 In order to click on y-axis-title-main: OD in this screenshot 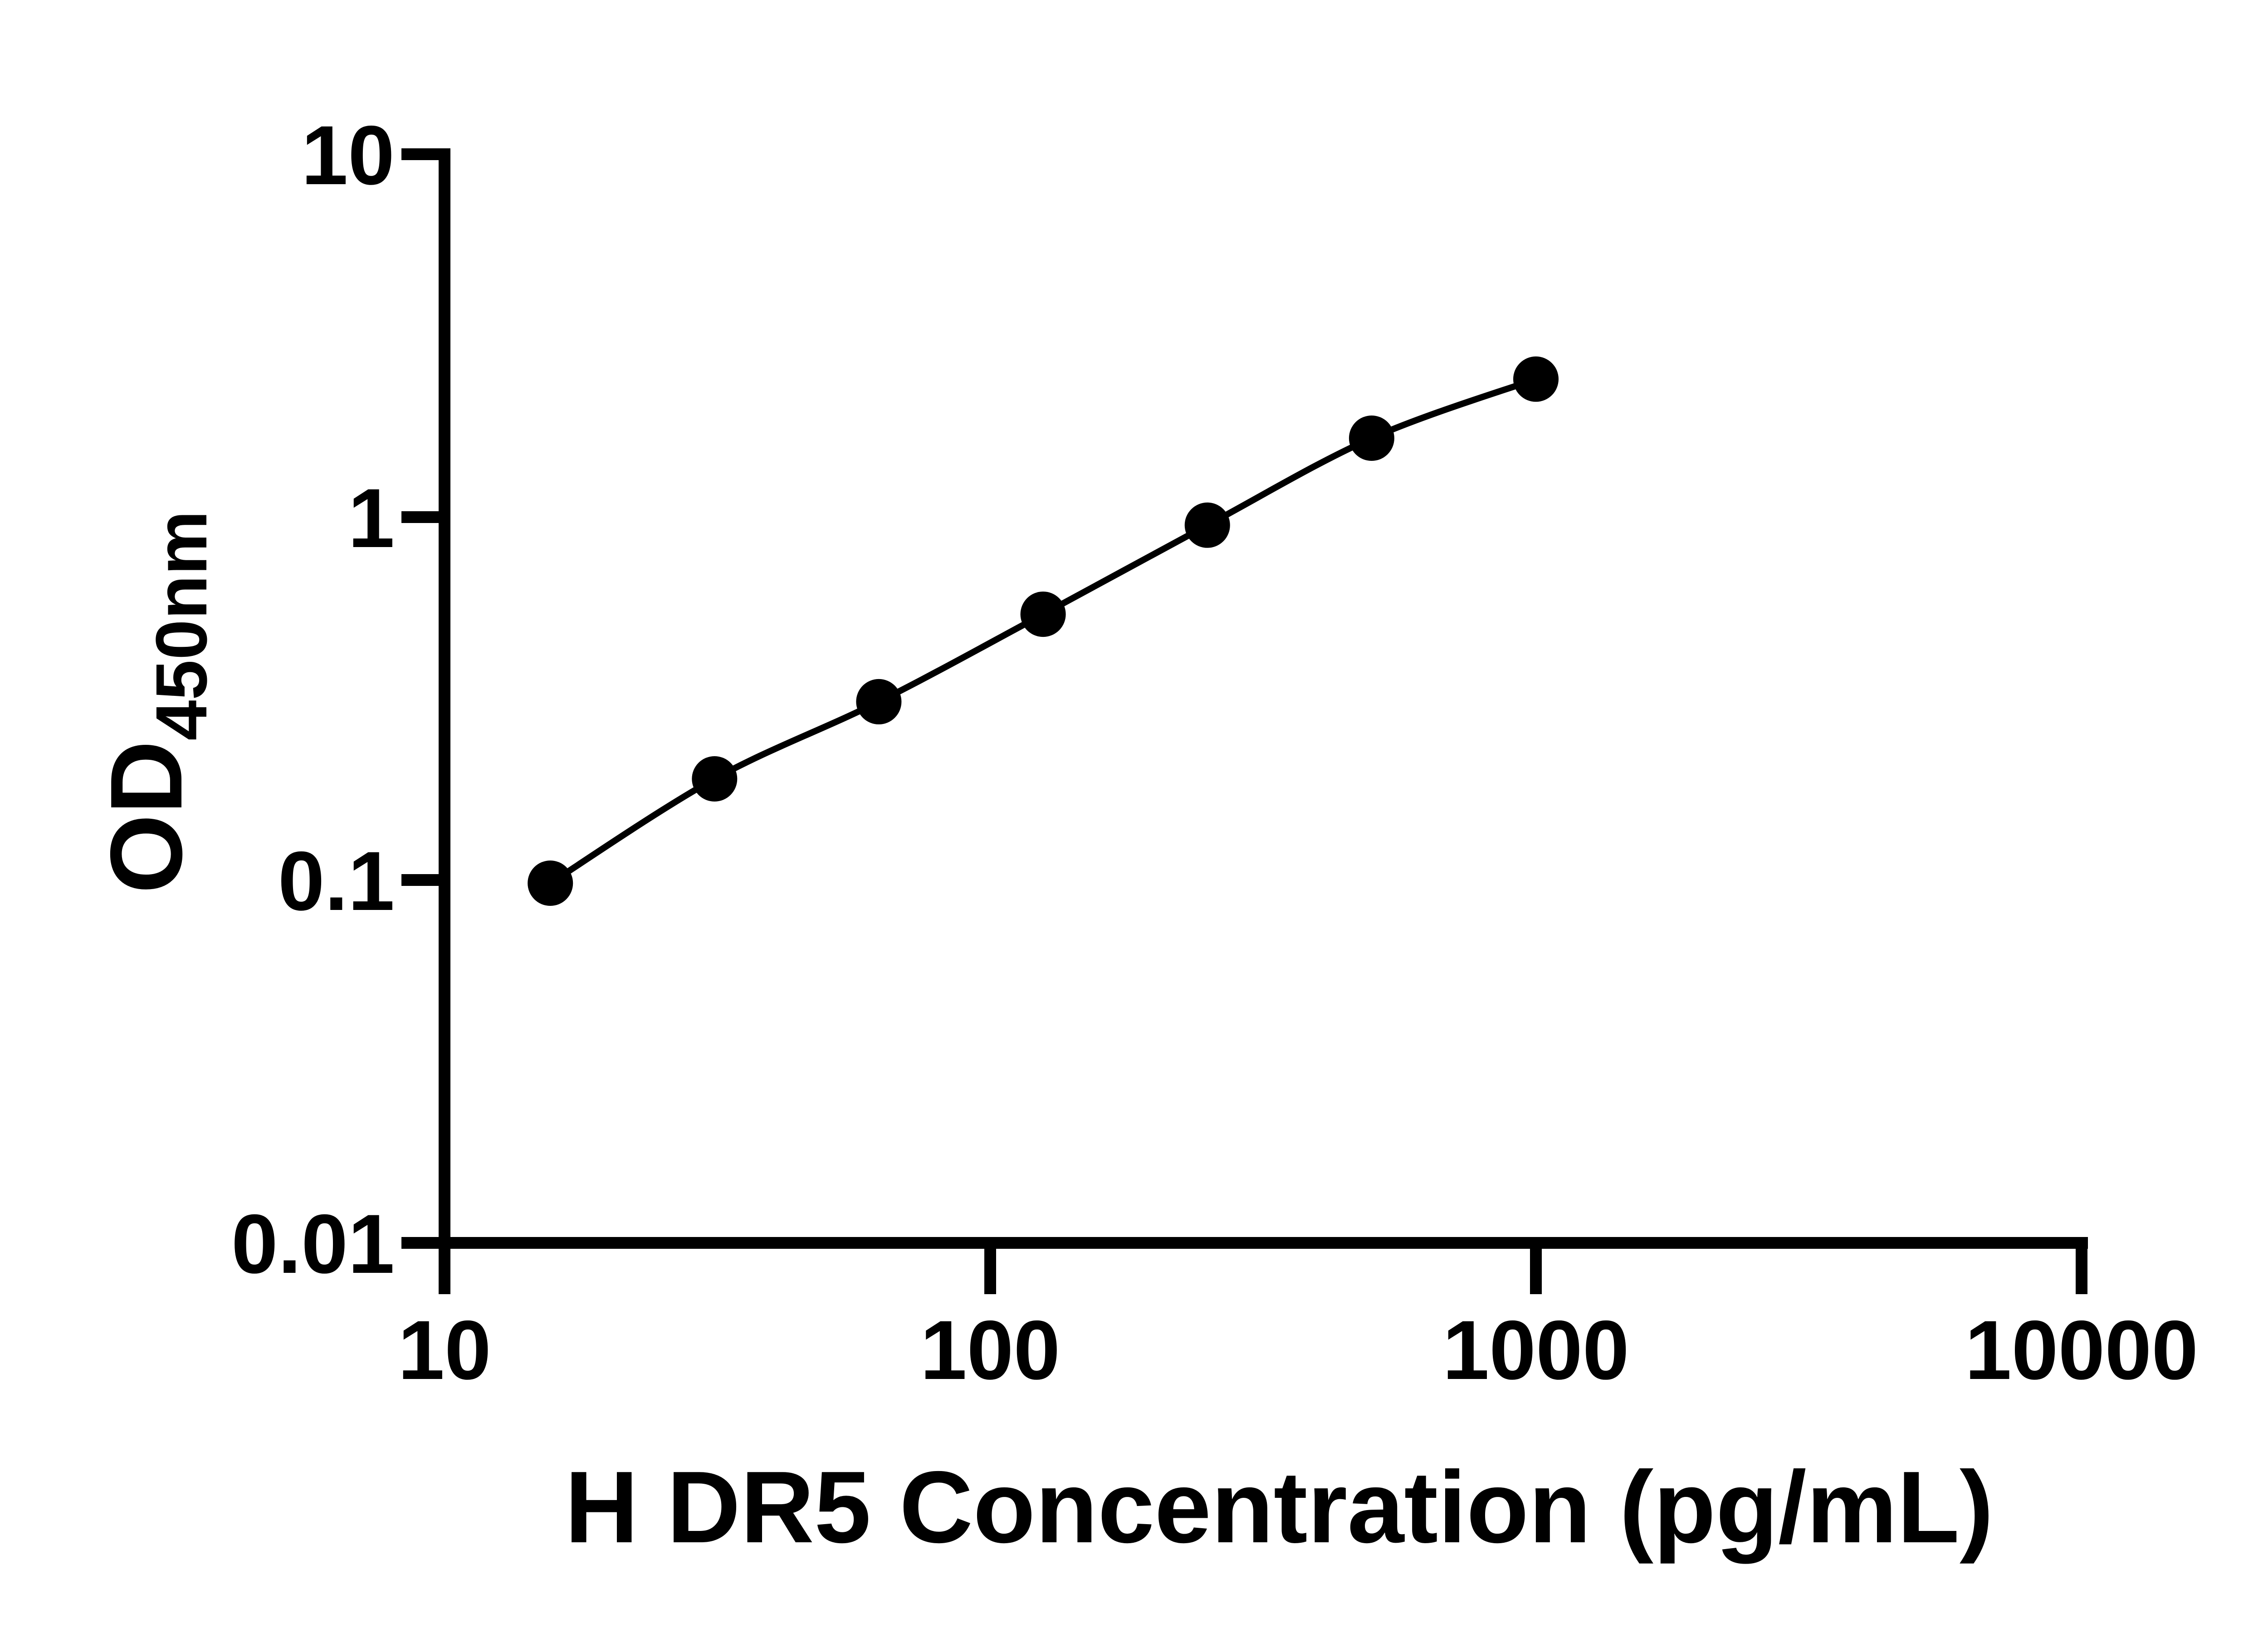, I will do `click(146, 817)`.